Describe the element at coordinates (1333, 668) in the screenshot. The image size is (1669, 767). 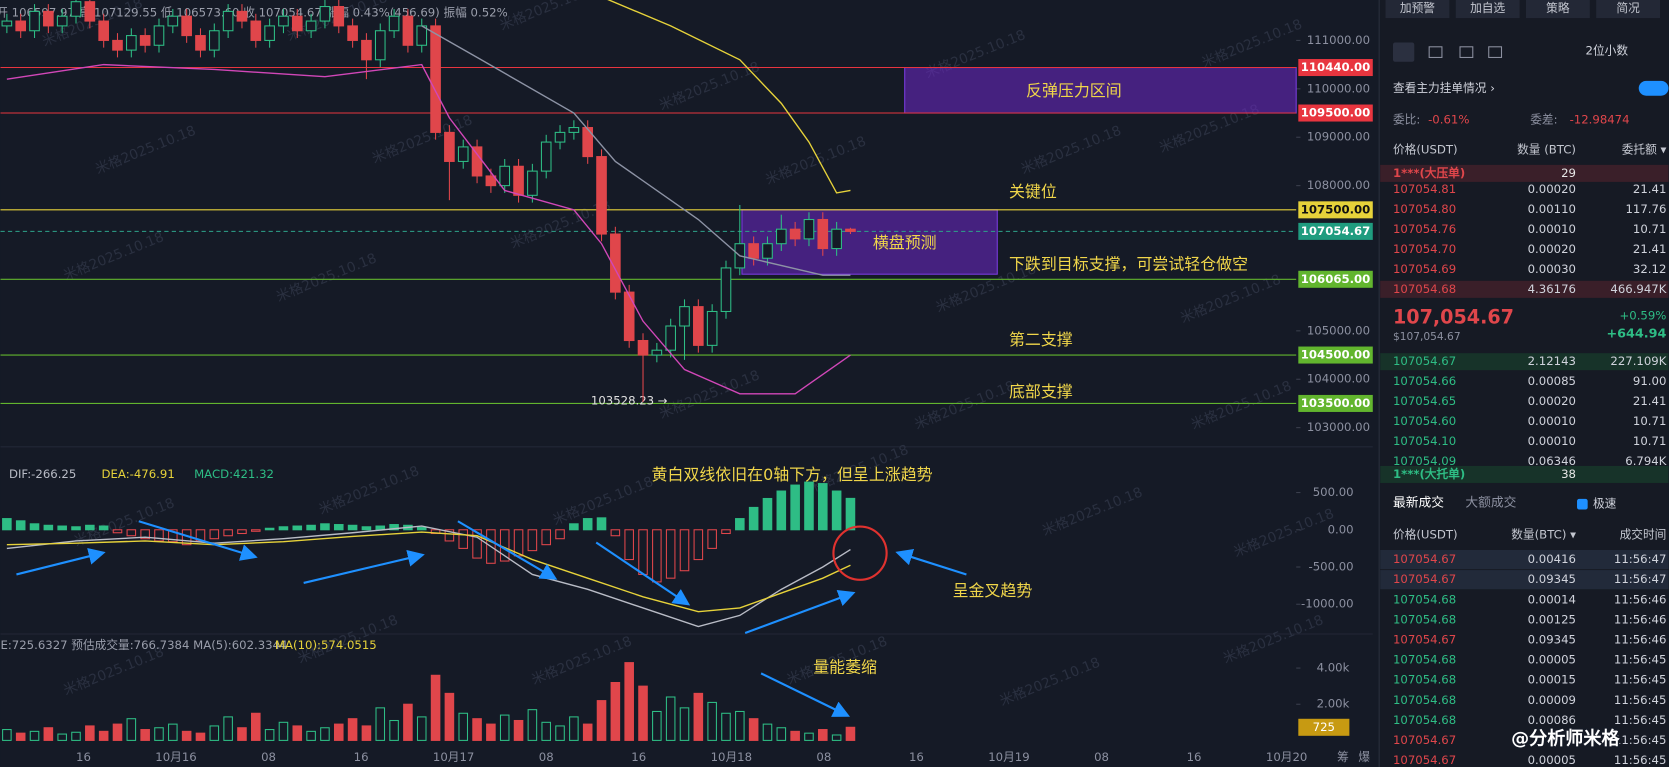
I see `y-tick-label: 4.00k` at that location.